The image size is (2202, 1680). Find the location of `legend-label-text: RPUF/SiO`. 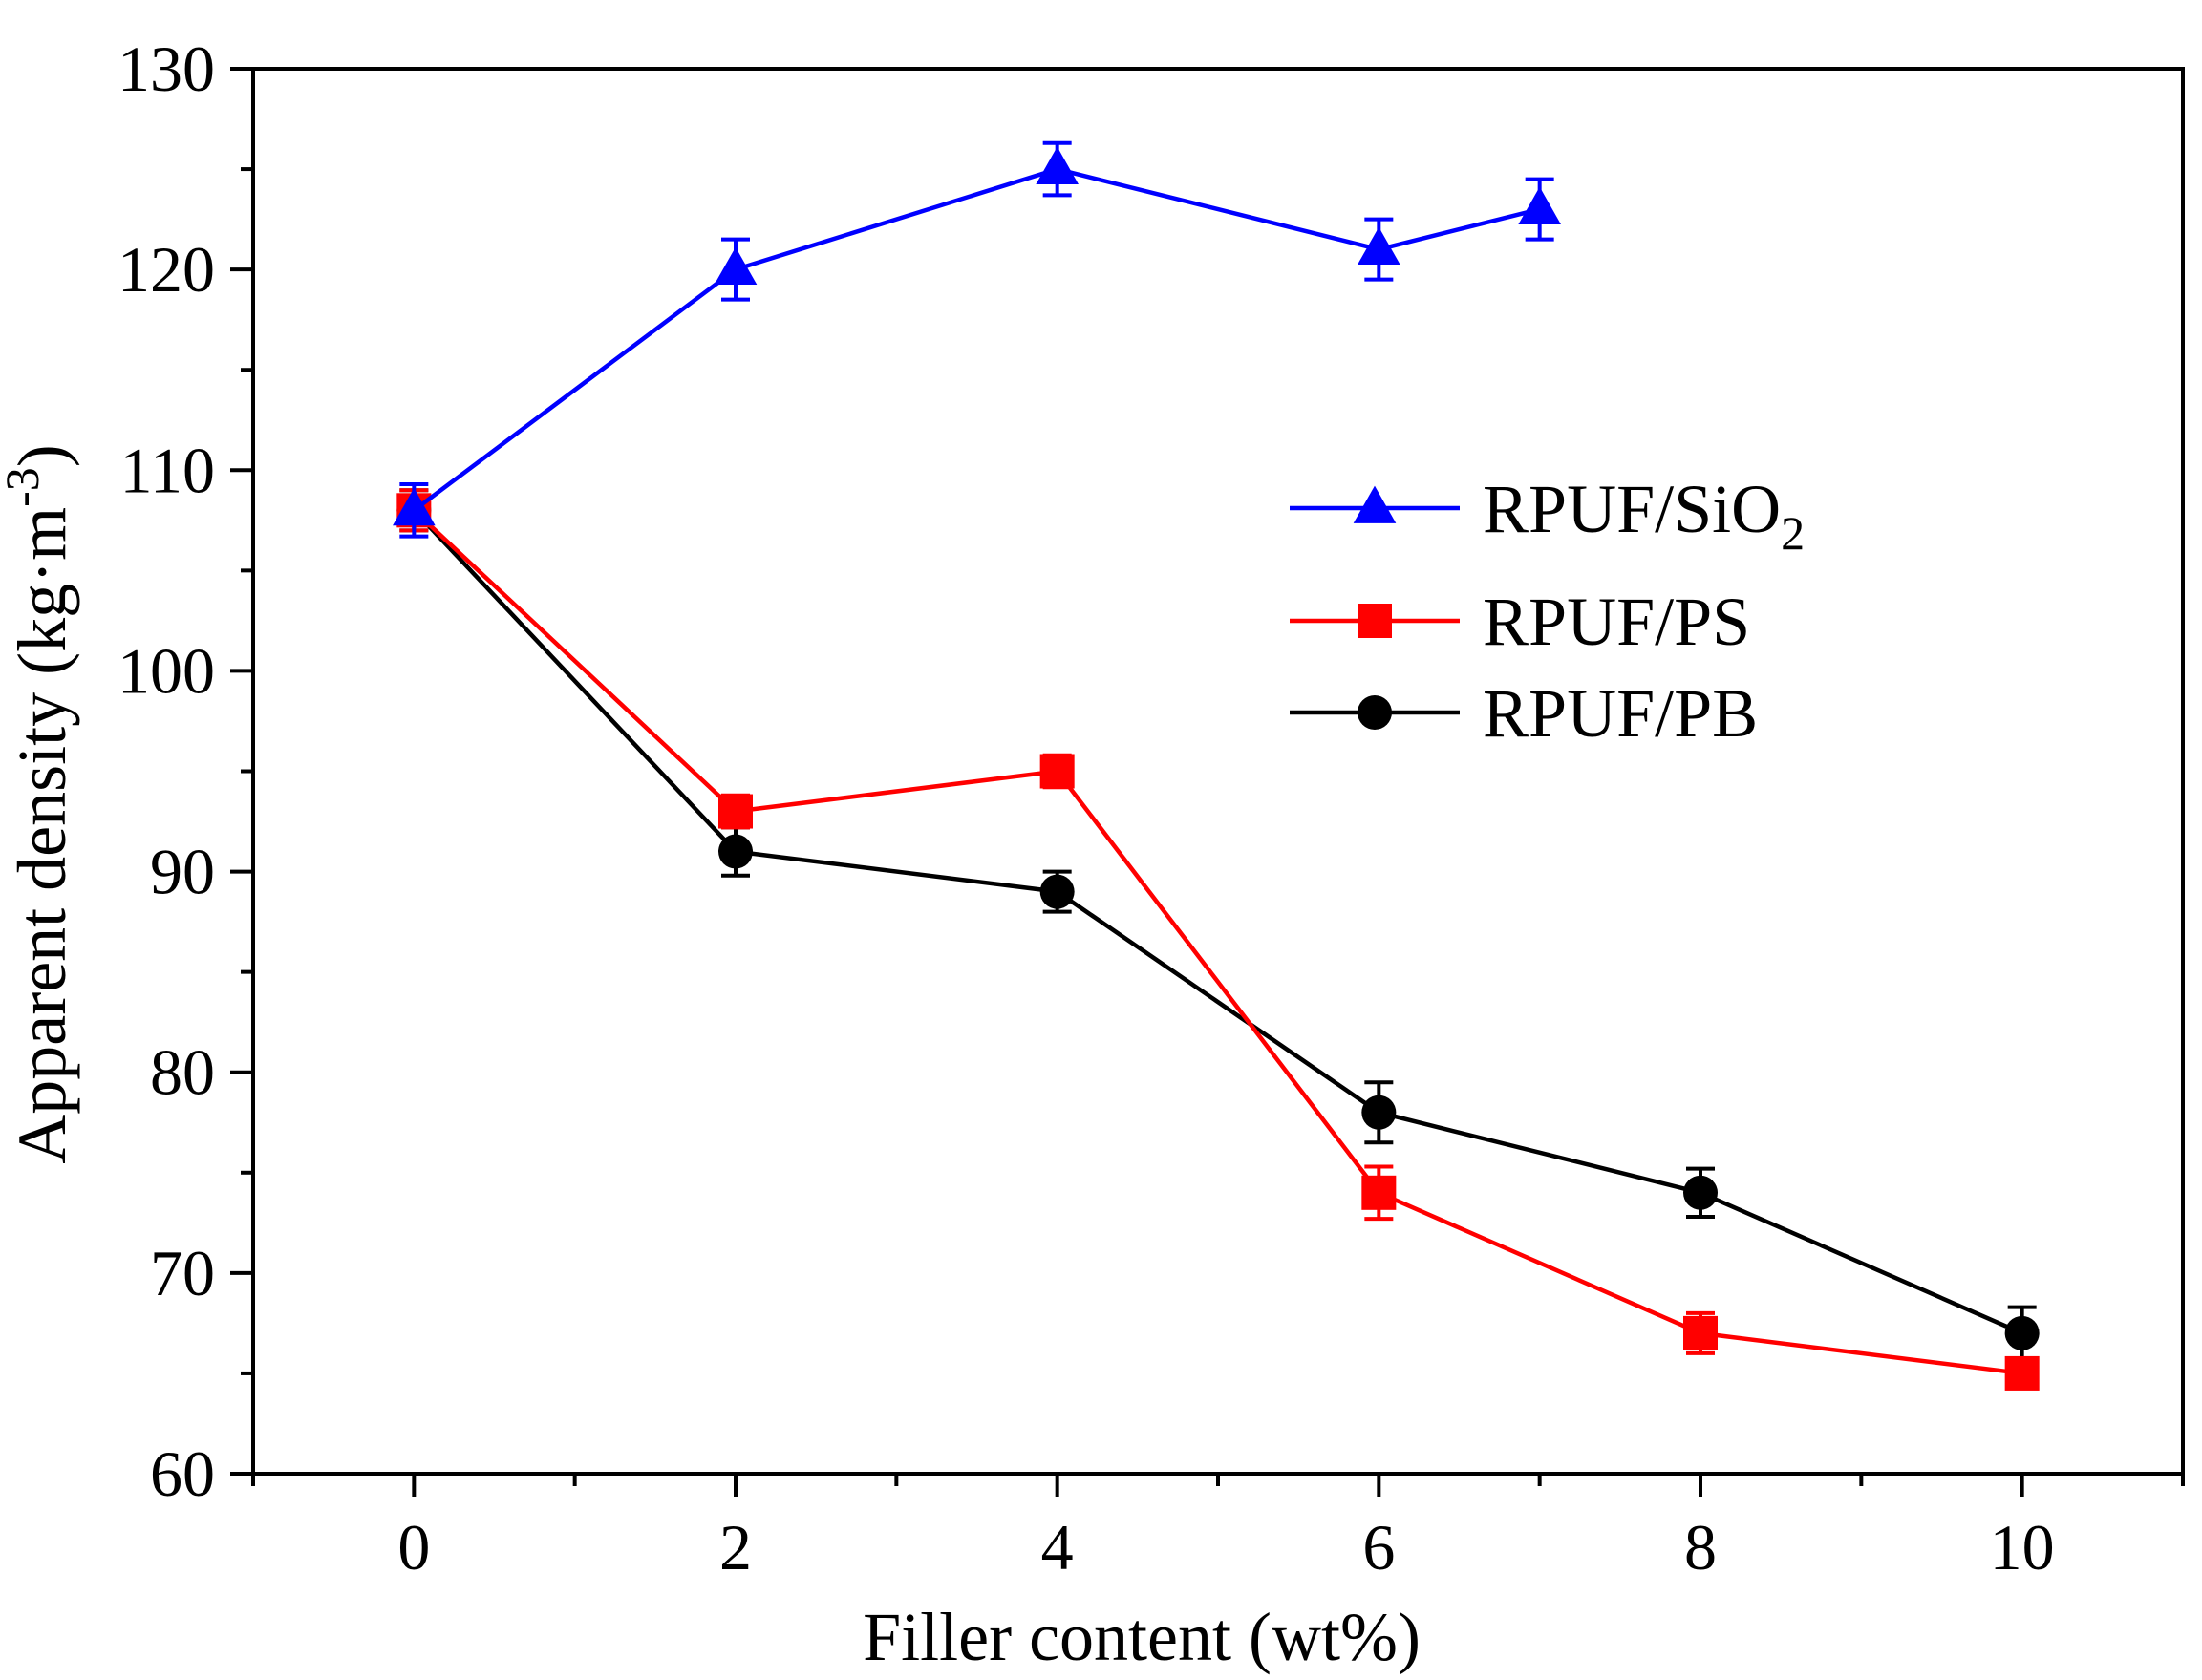

legend-label-text: RPUF/SiO is located at coordinates (1632, 509).